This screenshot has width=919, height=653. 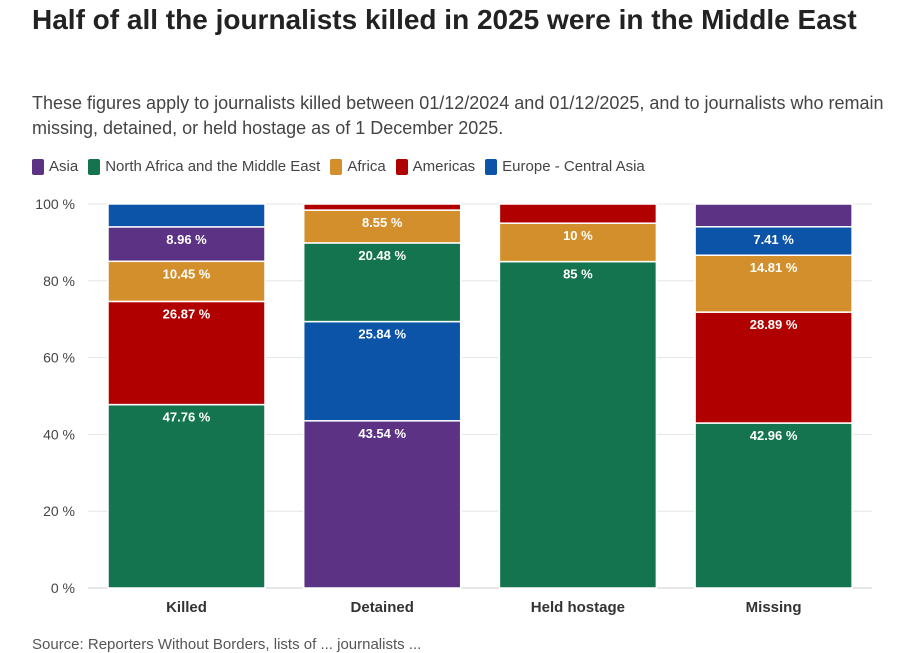 I want to click on legend-item: North Africa and the Middle East, so click(x=204, y=166).